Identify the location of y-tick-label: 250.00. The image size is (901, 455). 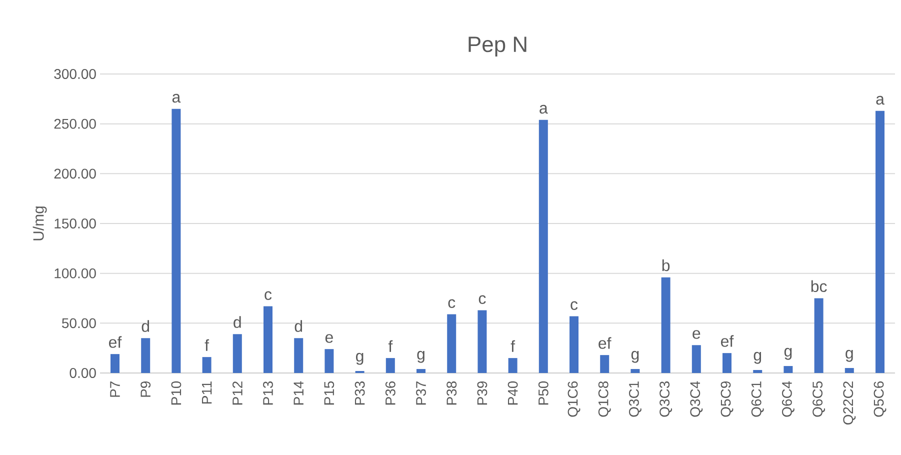
(75, 123).